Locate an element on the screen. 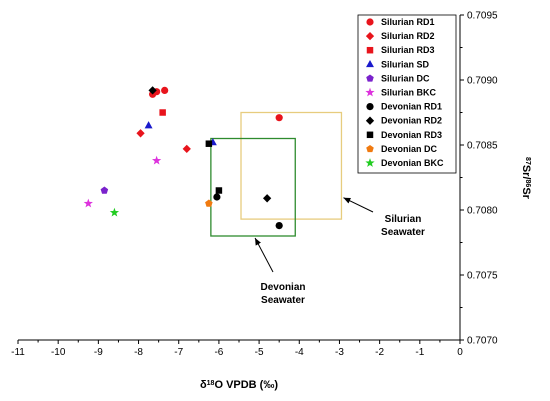 The height and width of the screenshot is (401, 550). legend-label: Devonian RD1 is located at coordinates (411, 107).